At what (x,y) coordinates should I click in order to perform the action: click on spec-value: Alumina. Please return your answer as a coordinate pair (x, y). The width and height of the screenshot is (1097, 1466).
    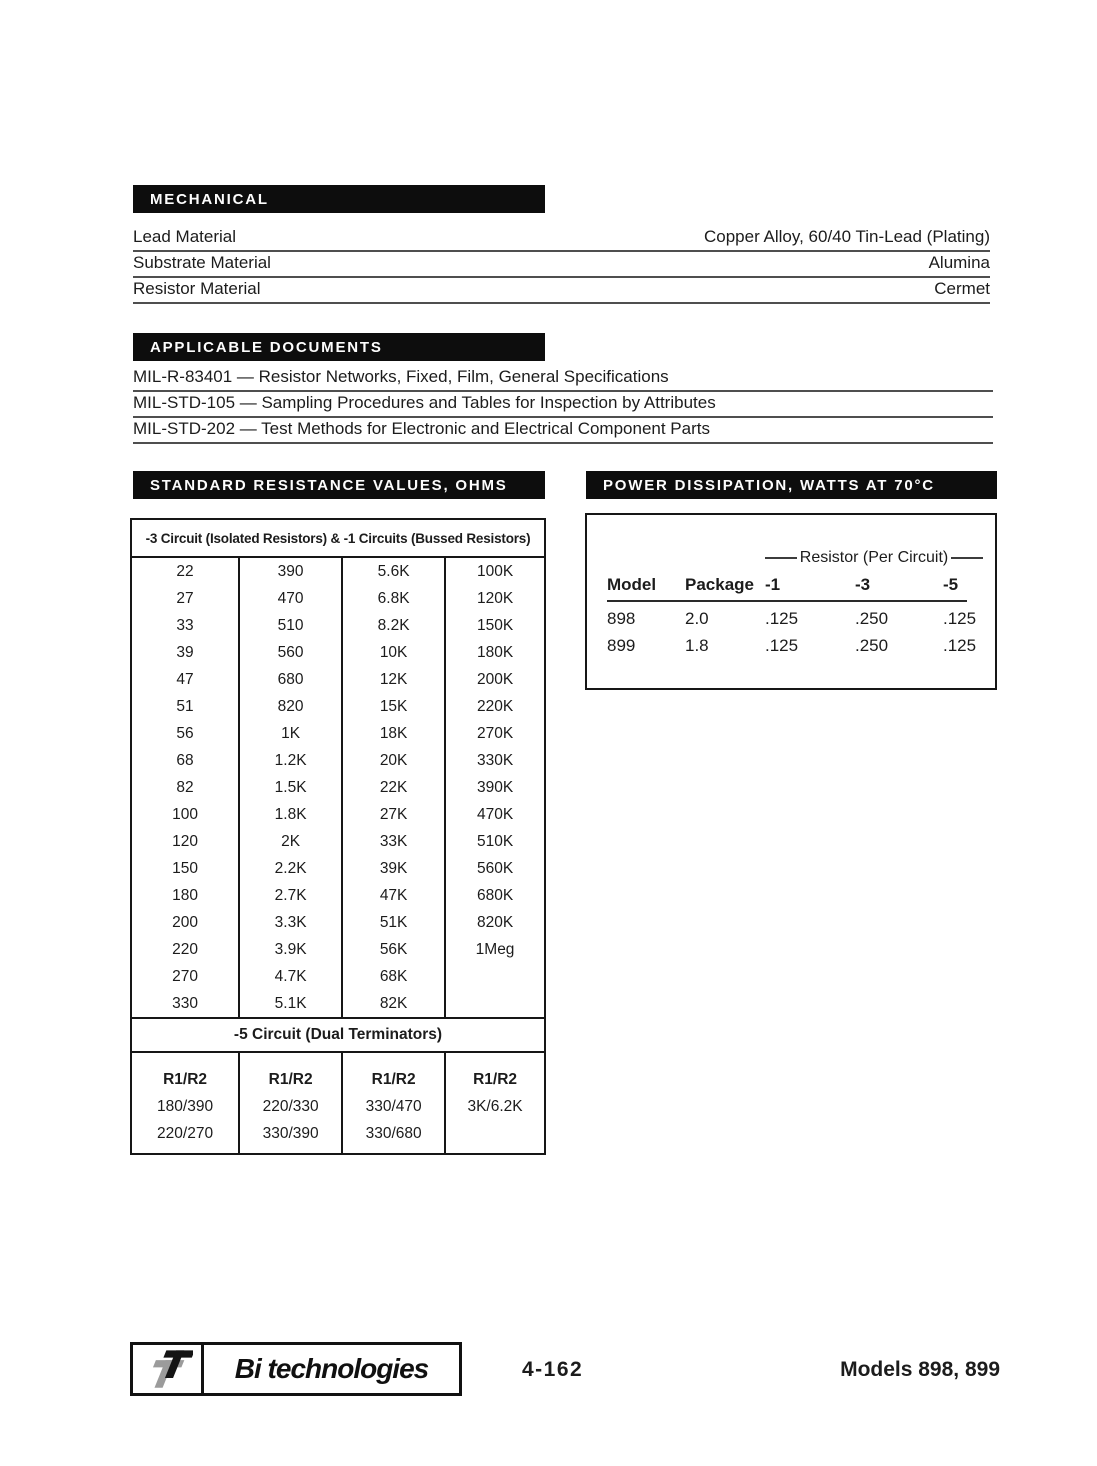
    Looking at the image, I should click on (959, 262).